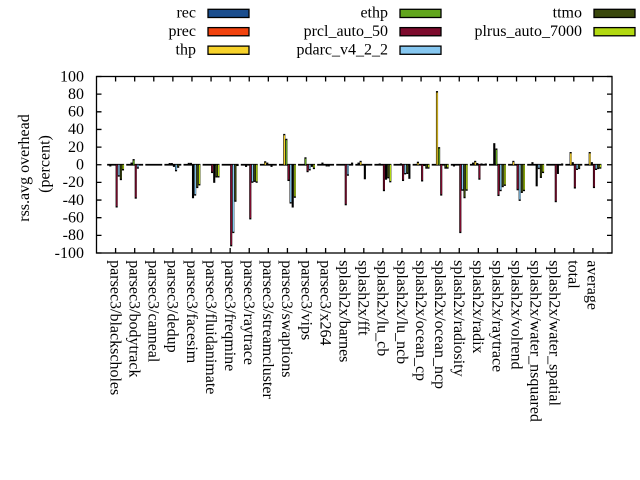  Describe the element at coordinates (73, 217) in the screenshot. I see `svg-text: -60` at that location.